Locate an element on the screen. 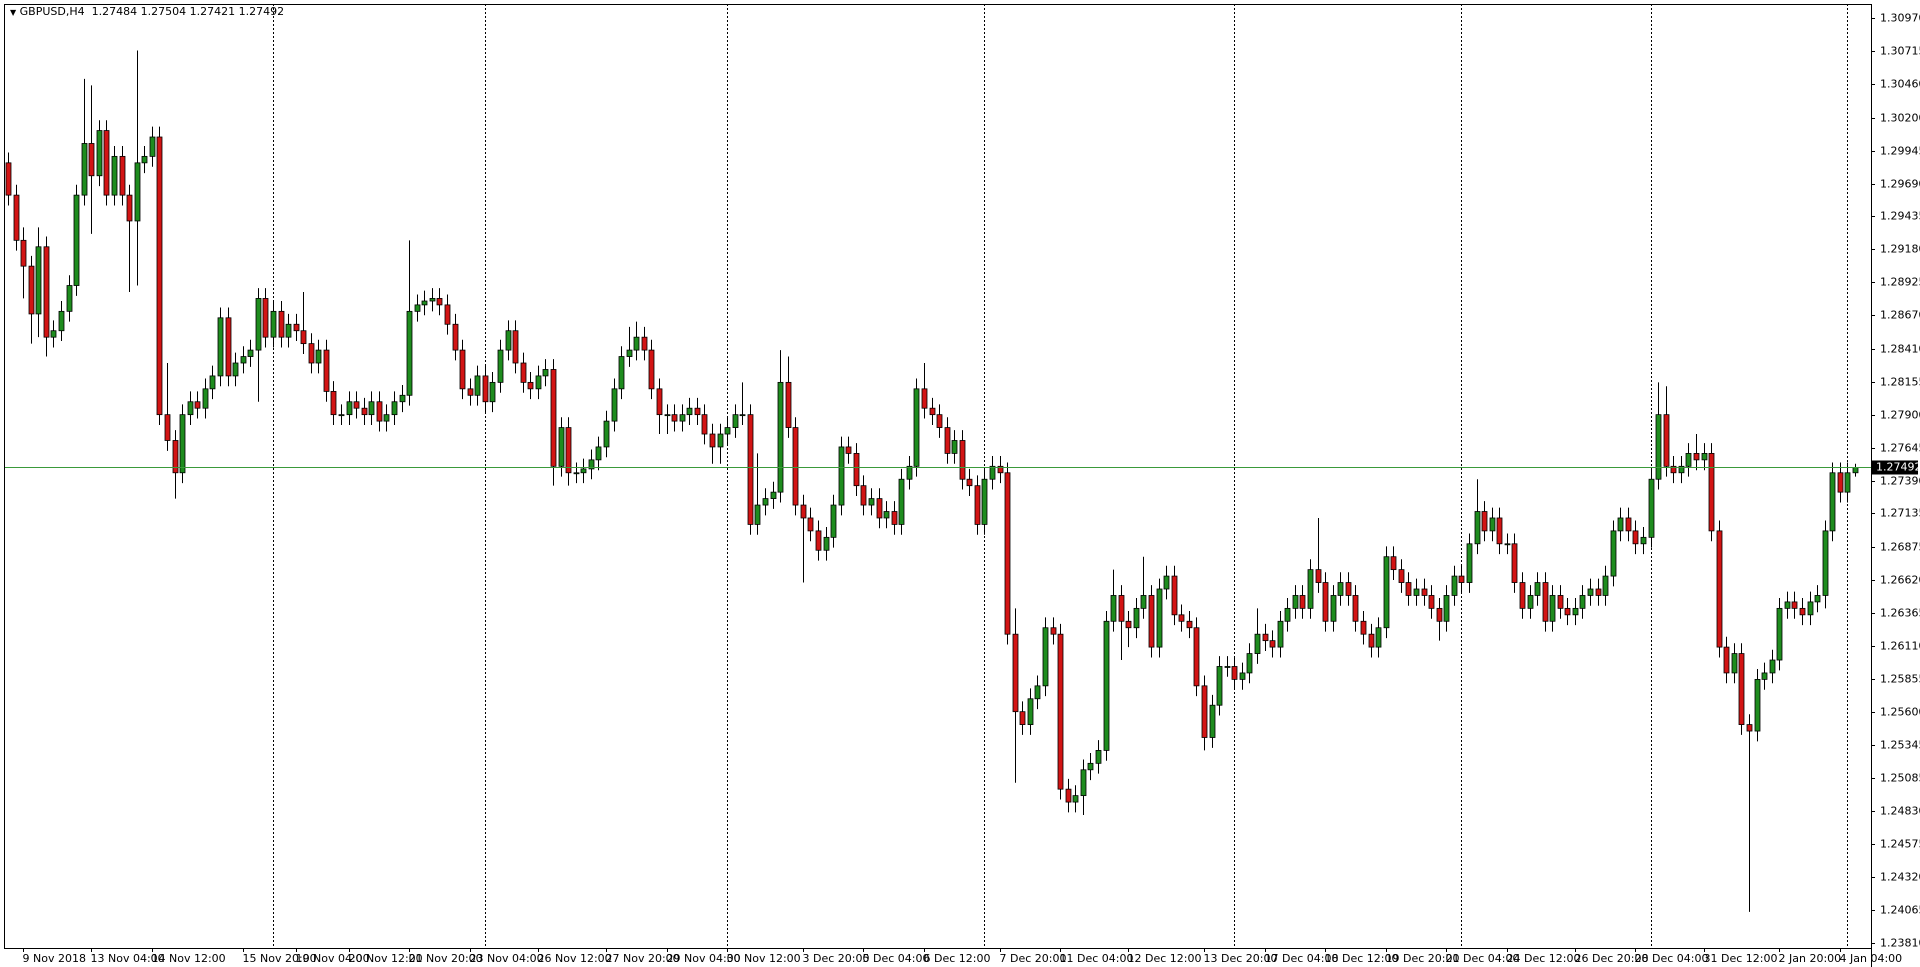 The image size is (1920, 967). y-tick-label: 1.24830 is located at coordinates (1900, 811).